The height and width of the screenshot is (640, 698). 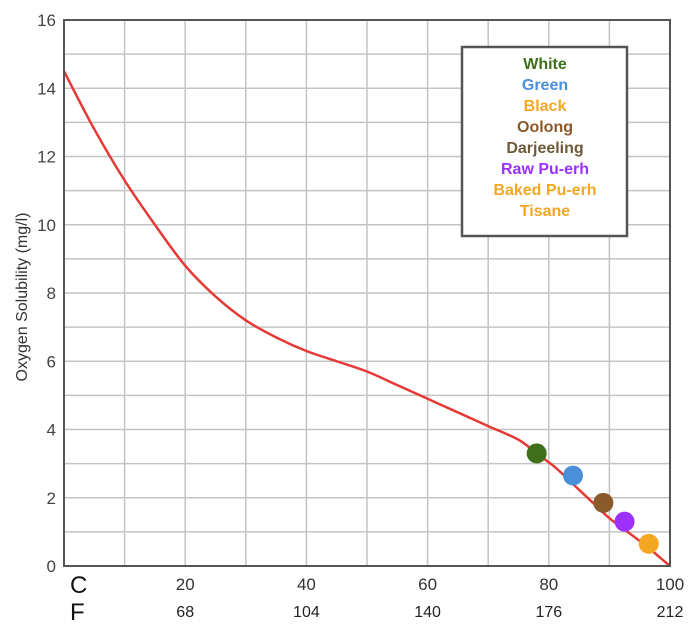 What do you see at coordinates (548, 584) in the screenshot?
I see `x-tick-label-celsius: 80` at bounding box center [548, 584].